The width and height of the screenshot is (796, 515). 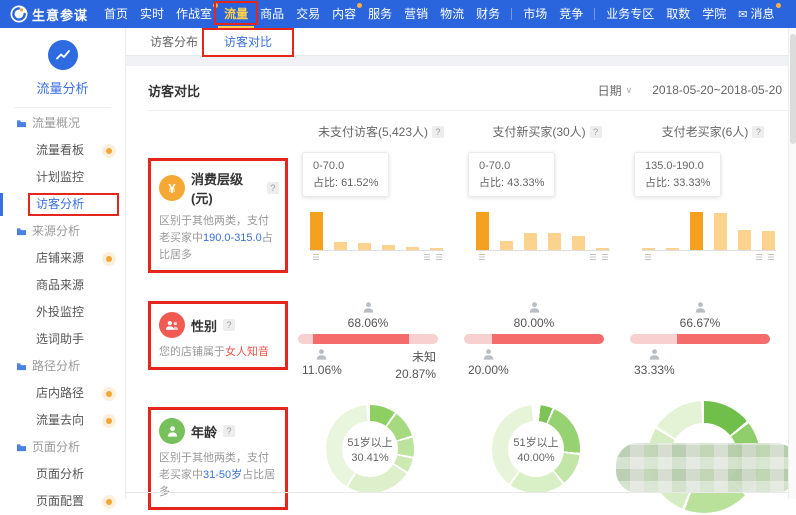 I want to click on chart-tooltip: 135.0-190.0 占比: 33.33%, so click(x=677, y=174).